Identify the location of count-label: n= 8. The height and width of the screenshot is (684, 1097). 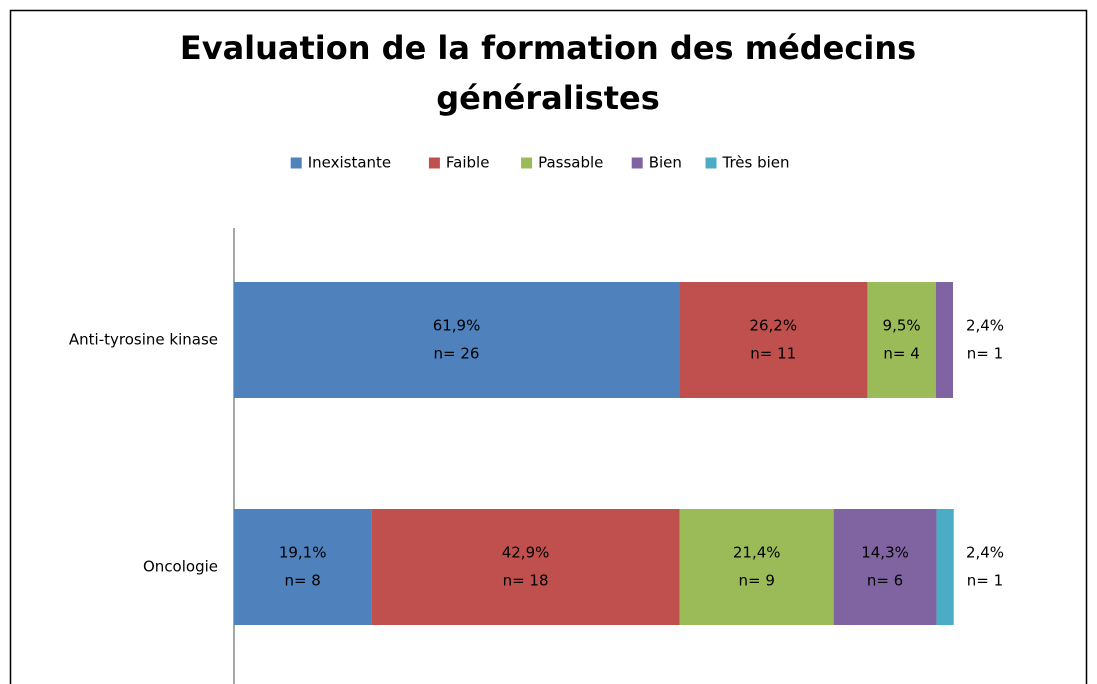
(302, 581).